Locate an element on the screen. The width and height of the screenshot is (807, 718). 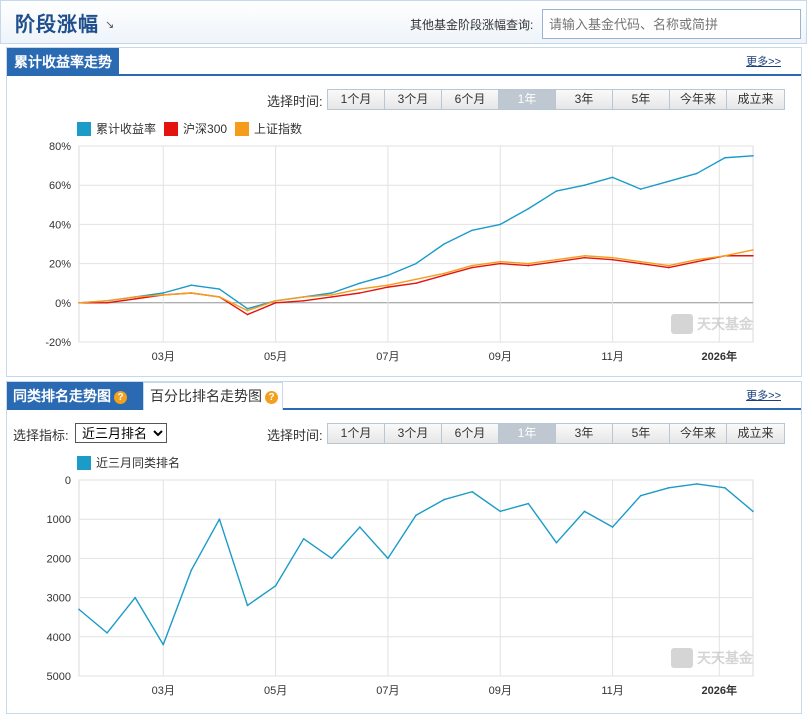
top-bar: 阶段涨幅 ↘ 其他基金阶段涨幅查询: is located at coordinates (403, 22).